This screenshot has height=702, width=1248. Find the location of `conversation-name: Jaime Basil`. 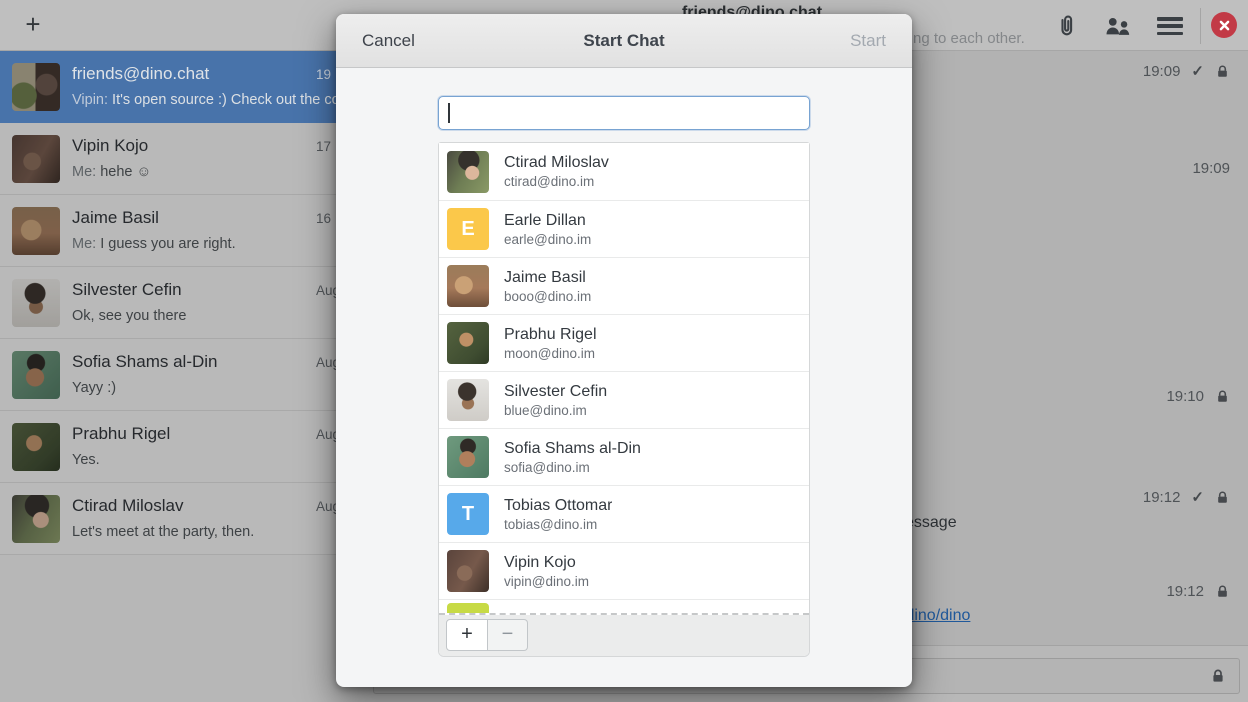

conversation-name: Jaime Basil is located at coordinates (115, 217).